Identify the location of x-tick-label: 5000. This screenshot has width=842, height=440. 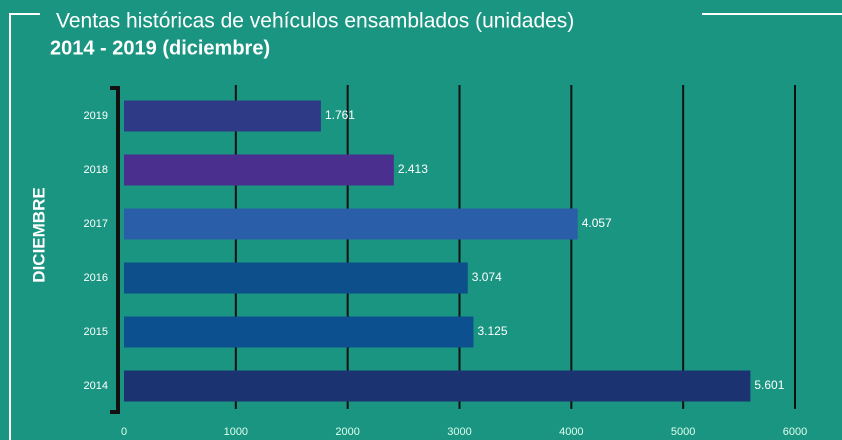
(683, 432).